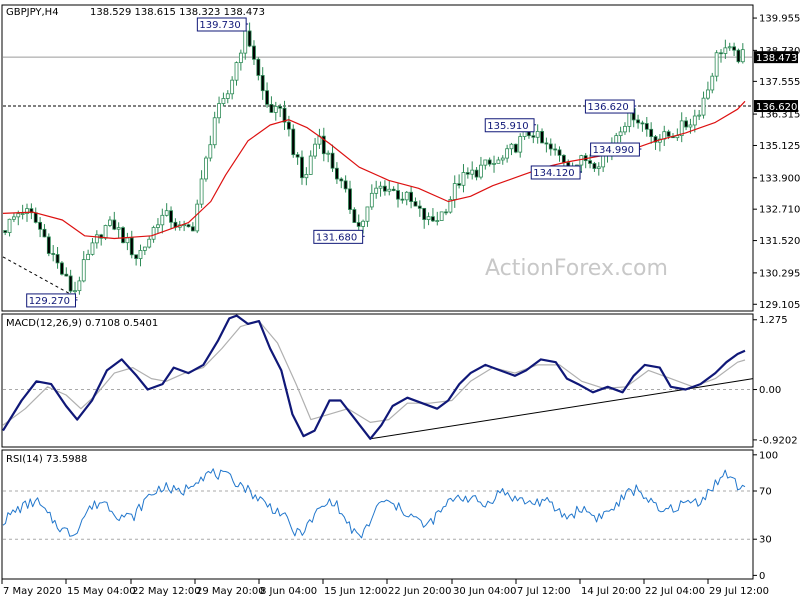  What do you see at coordinates (779, 241) in the screenshot?
I see `price-axis-tick-label: 131.520` at bounding box center [779, 241].